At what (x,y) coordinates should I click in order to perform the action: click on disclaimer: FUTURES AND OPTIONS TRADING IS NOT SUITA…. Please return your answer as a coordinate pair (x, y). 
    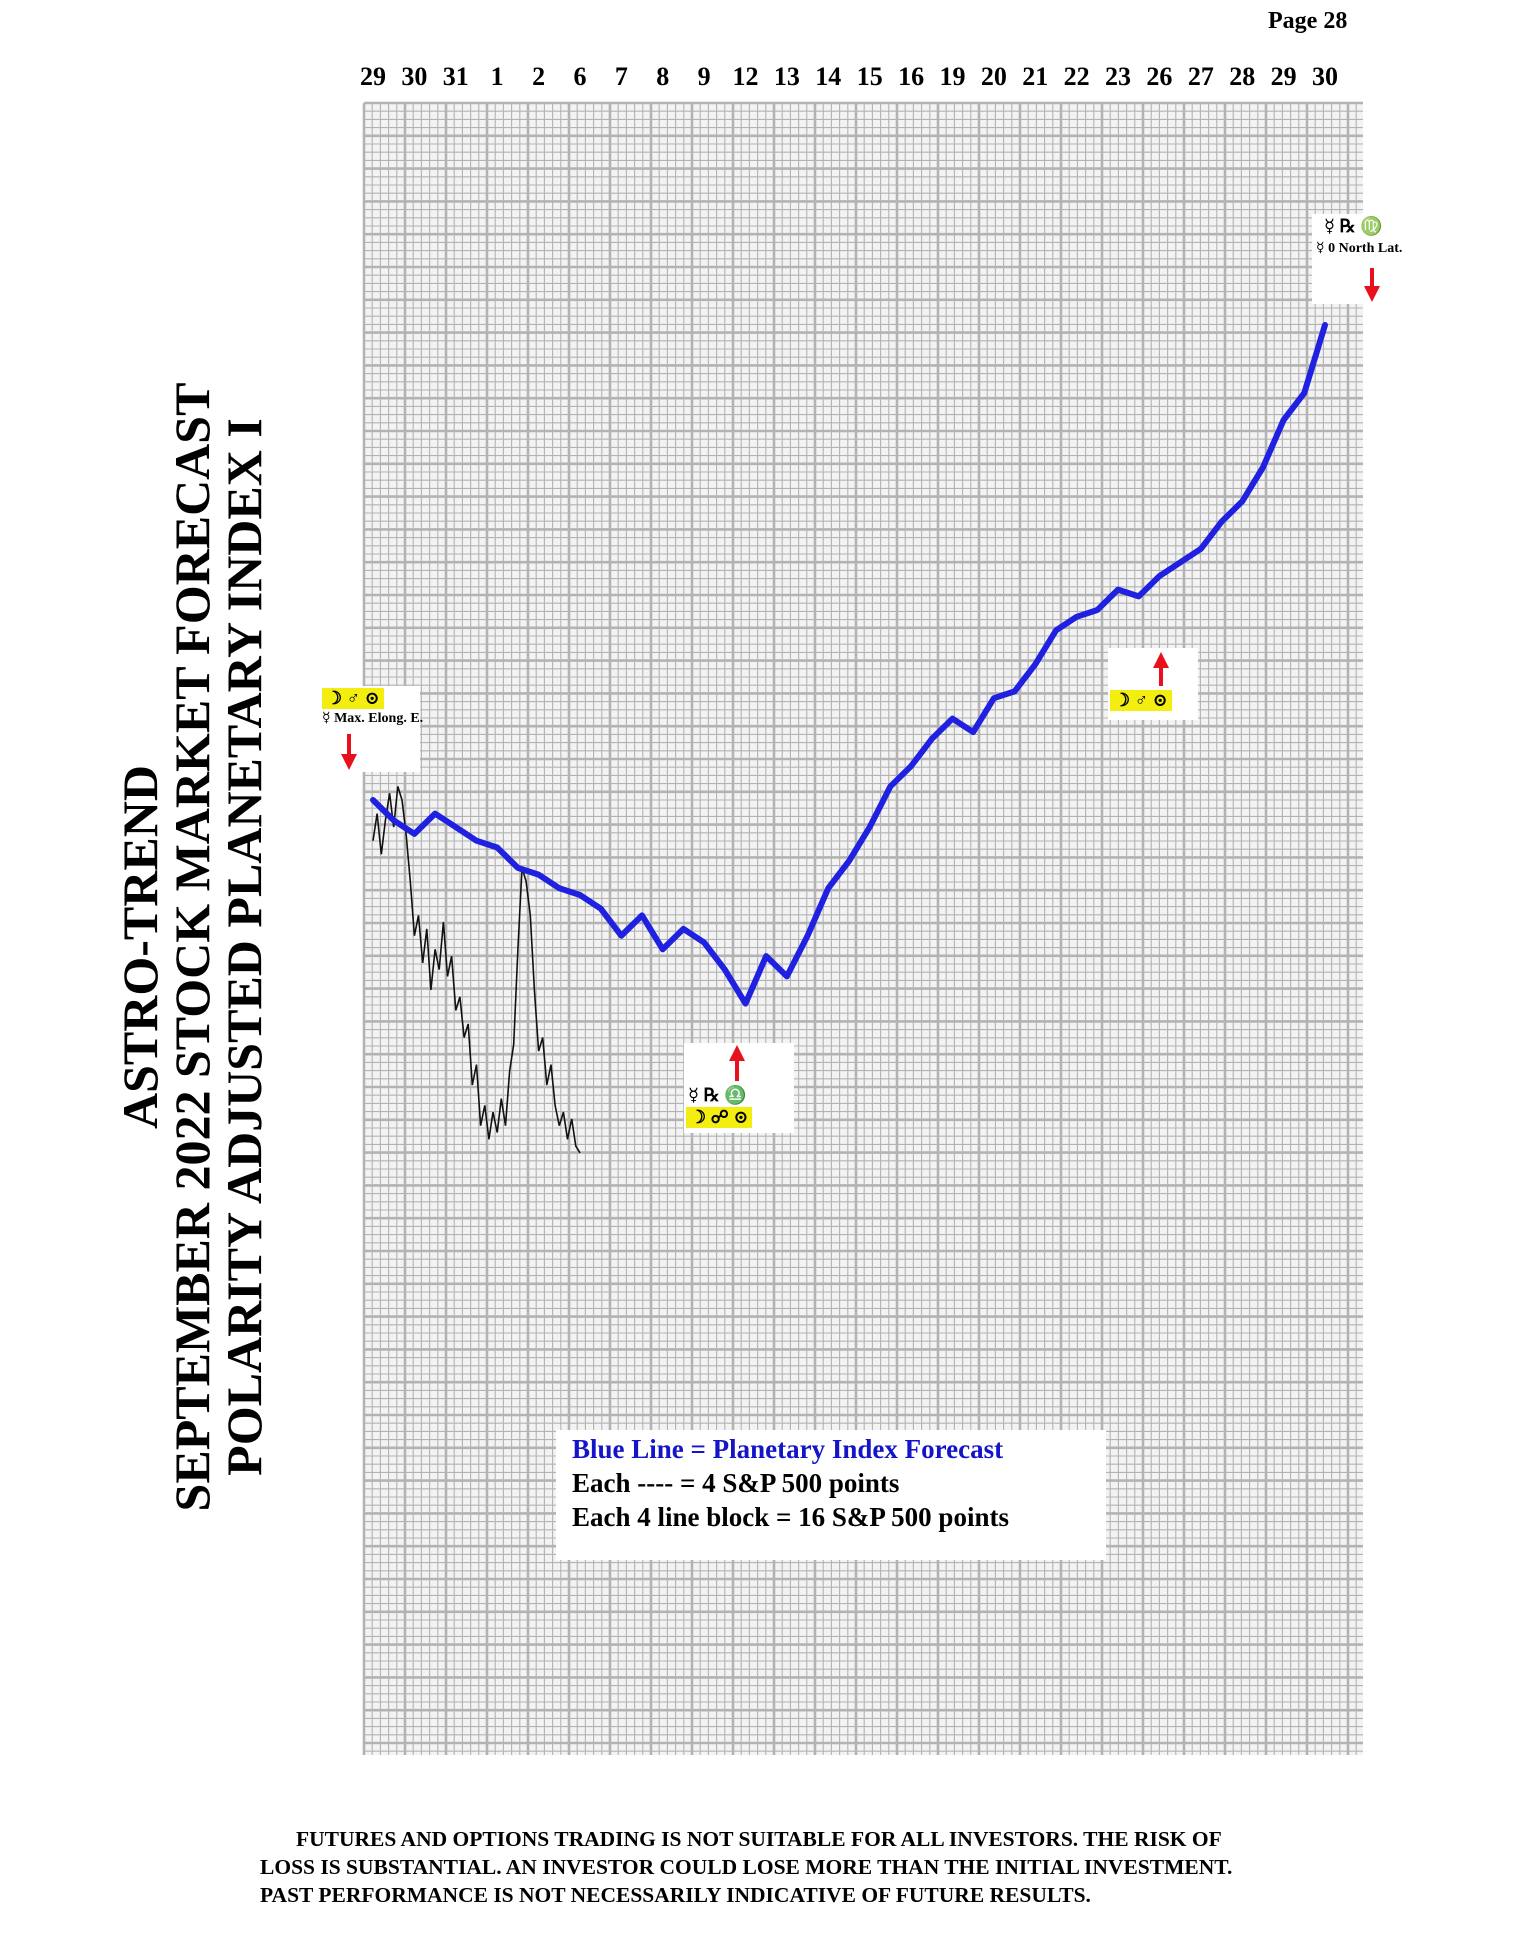
    Looking at the image, I should click on (850, 1867).